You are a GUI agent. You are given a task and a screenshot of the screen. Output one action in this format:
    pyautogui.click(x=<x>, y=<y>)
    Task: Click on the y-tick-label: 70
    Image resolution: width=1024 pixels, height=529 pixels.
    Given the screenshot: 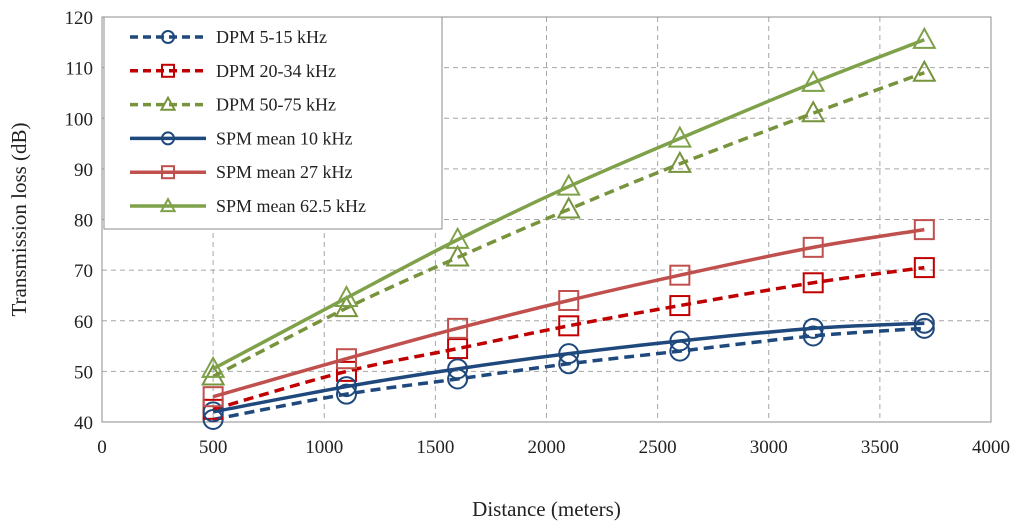 What is the action you would take?
    pyautogui.click(x=83, y=271)
    